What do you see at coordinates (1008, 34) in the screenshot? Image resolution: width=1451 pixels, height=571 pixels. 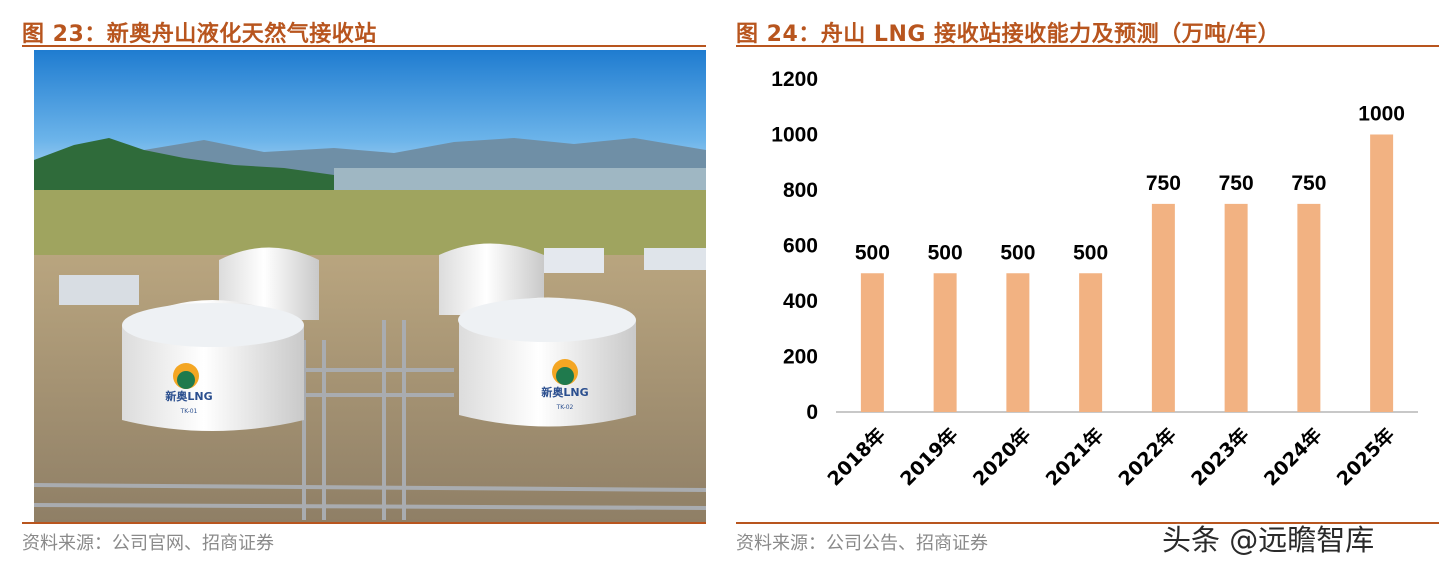 I see `figure-24-title: 图 24：舟山 LNG 接收站接收能力及预测（万吨/年）` at bounding box center [1008, 34].